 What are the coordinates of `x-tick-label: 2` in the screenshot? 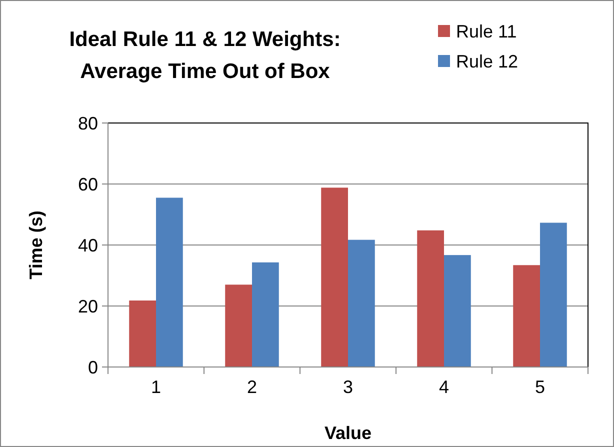 It's located at (252, 387).